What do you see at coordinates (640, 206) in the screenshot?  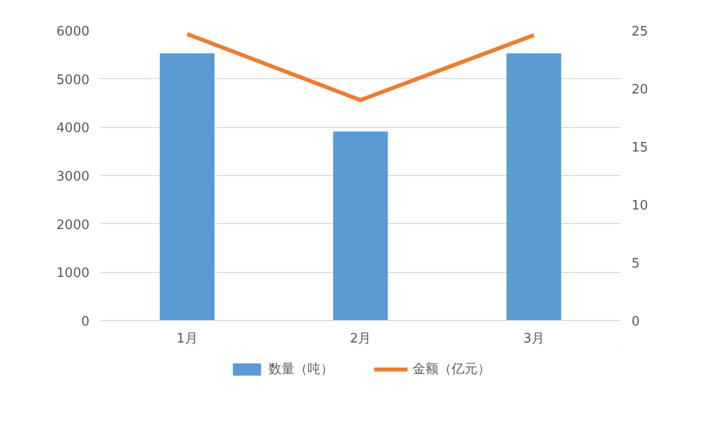 I see `y2-tick-label: 10` at bounding box center [640, 206].